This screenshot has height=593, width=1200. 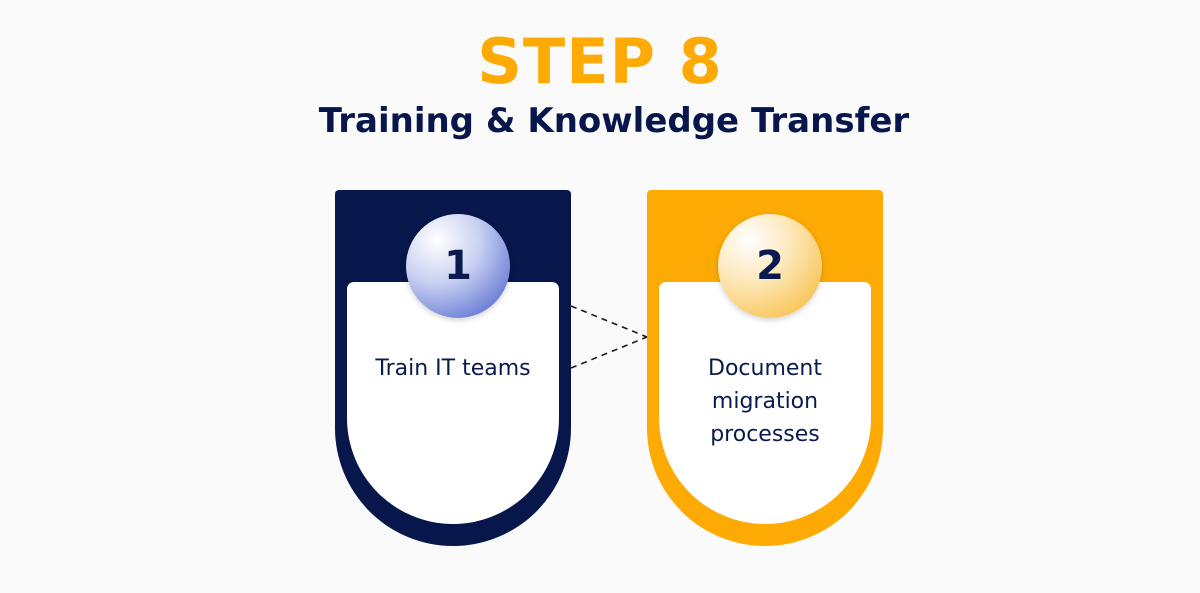 I want to click on connector-line-top, so click(x=609, y=321).